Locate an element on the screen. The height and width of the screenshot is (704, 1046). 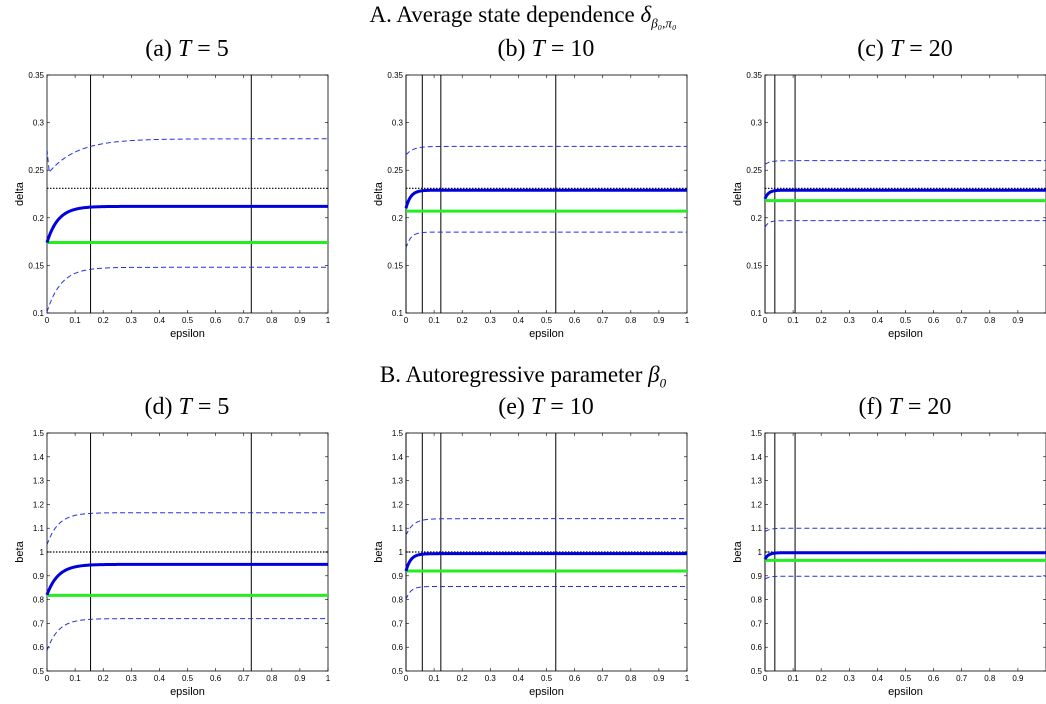
panel-title-a: (a) T = 5 is located at coordinates (187, 49).